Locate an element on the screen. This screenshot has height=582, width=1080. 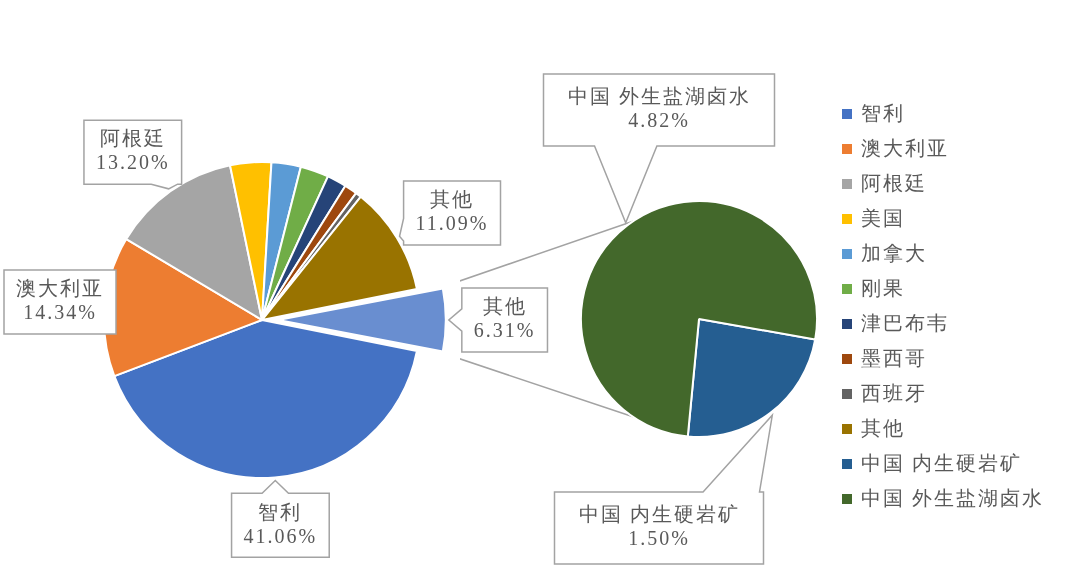
legend-label: 刚果 is located at coordinates (883, 288).